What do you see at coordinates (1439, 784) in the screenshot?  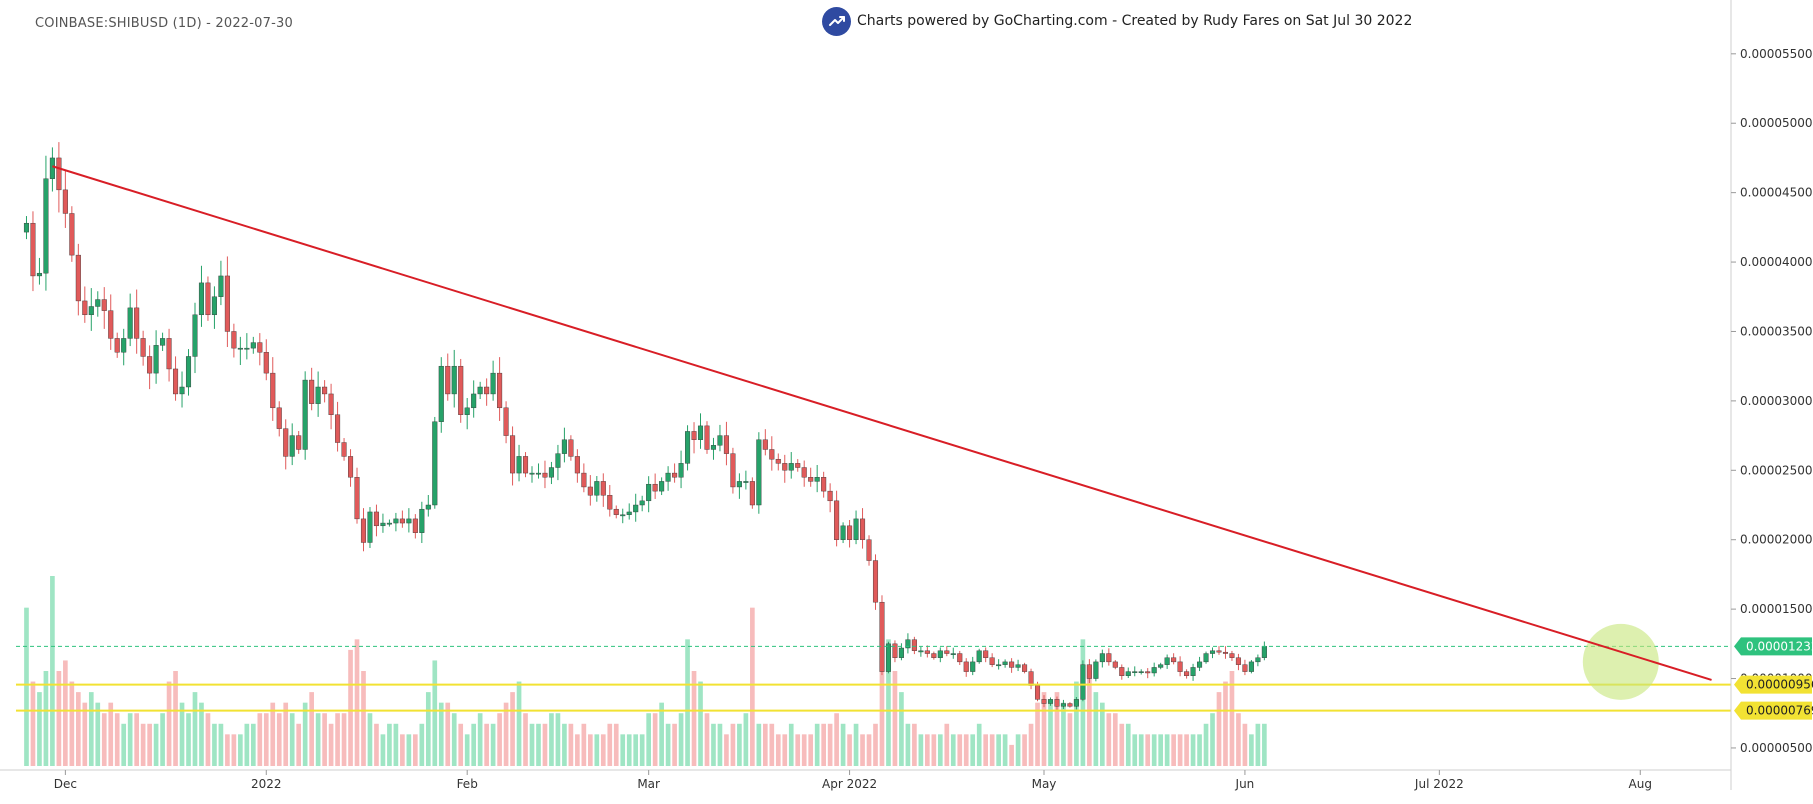 I see `x-tick-label: Jul 2022` at bounding box center [1439, 784].